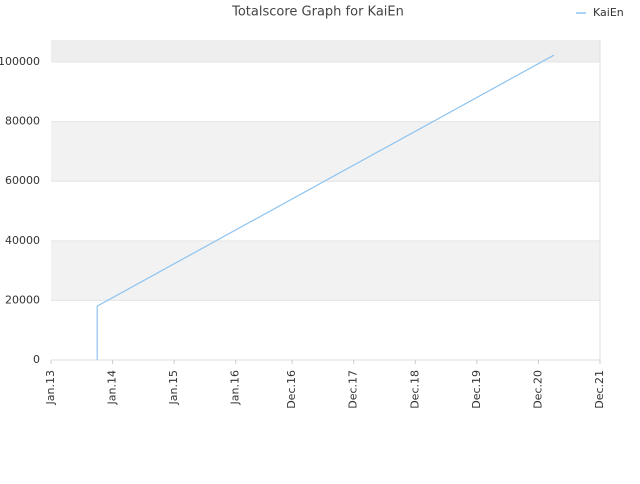  I want to click on x-tick-label: Dec.19, so click(476, 389).